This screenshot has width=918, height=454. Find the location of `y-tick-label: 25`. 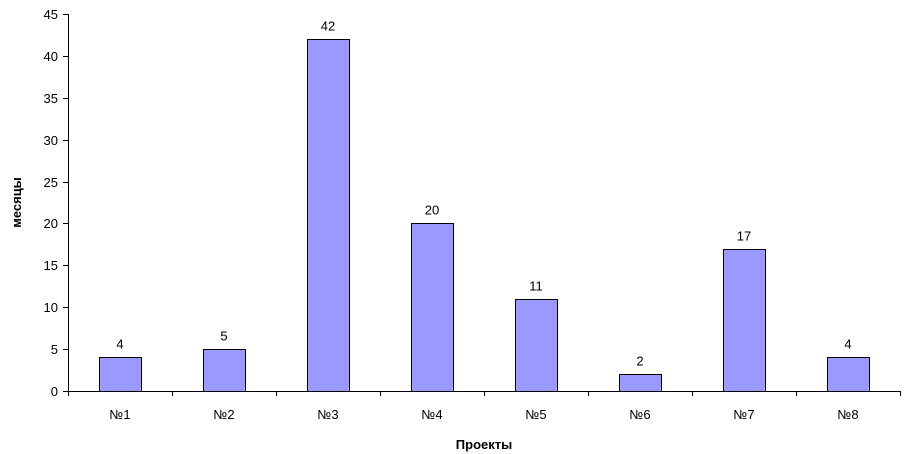

y-tick-label: 25 is located at coordinates (51, 182).